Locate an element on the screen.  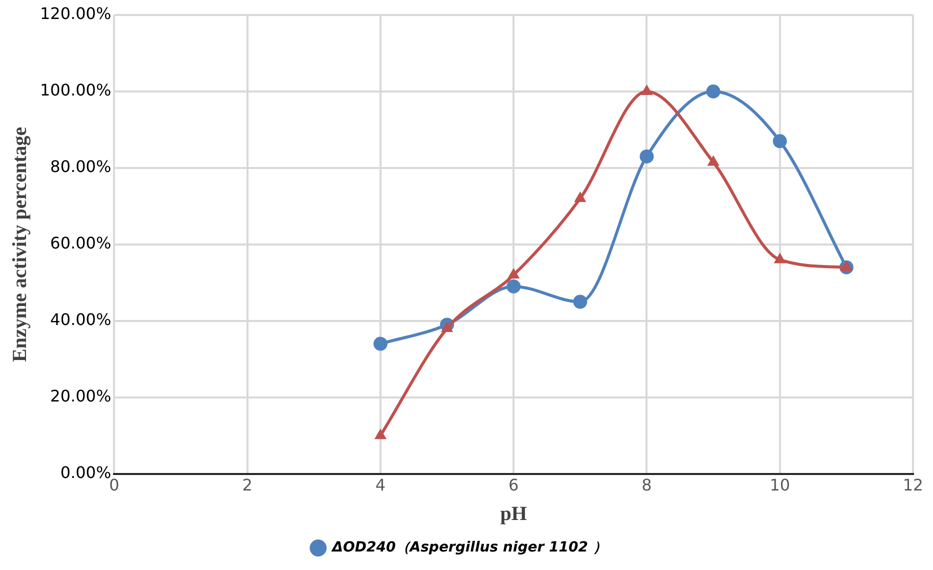
x-axis-title: pH is located at coordinates (514, 514).